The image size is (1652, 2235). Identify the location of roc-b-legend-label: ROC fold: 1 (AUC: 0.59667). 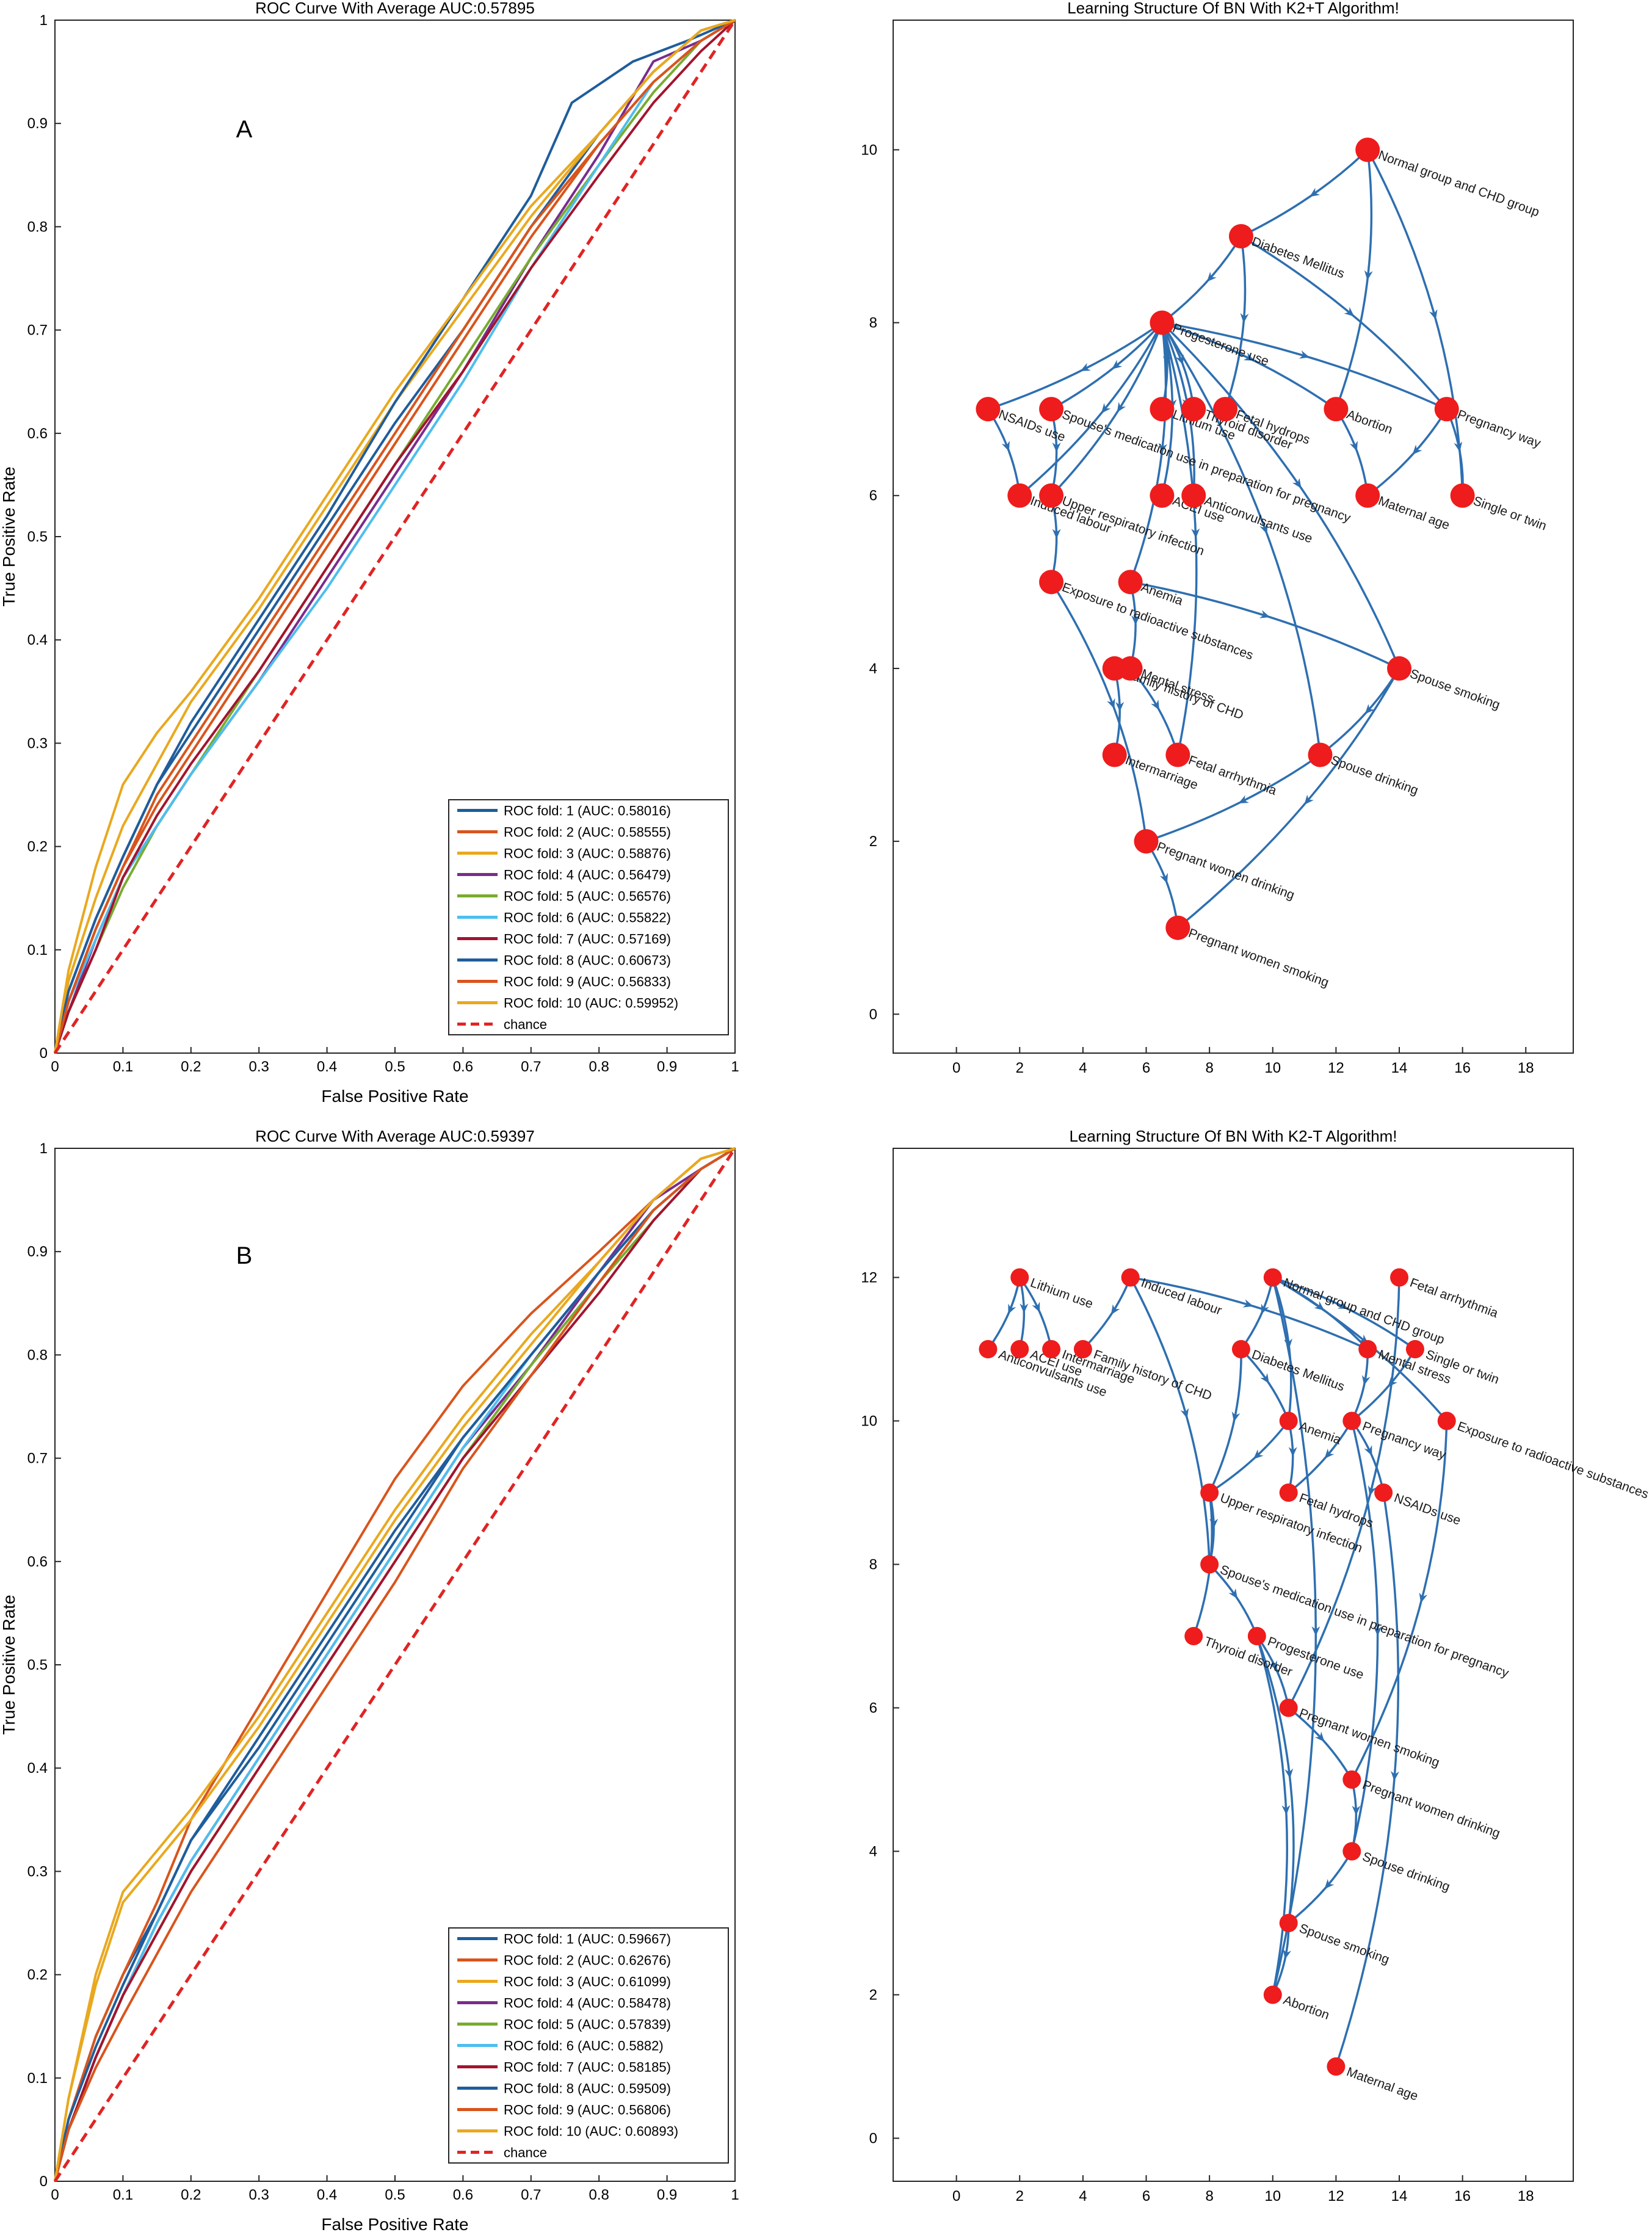
(587, 1939).